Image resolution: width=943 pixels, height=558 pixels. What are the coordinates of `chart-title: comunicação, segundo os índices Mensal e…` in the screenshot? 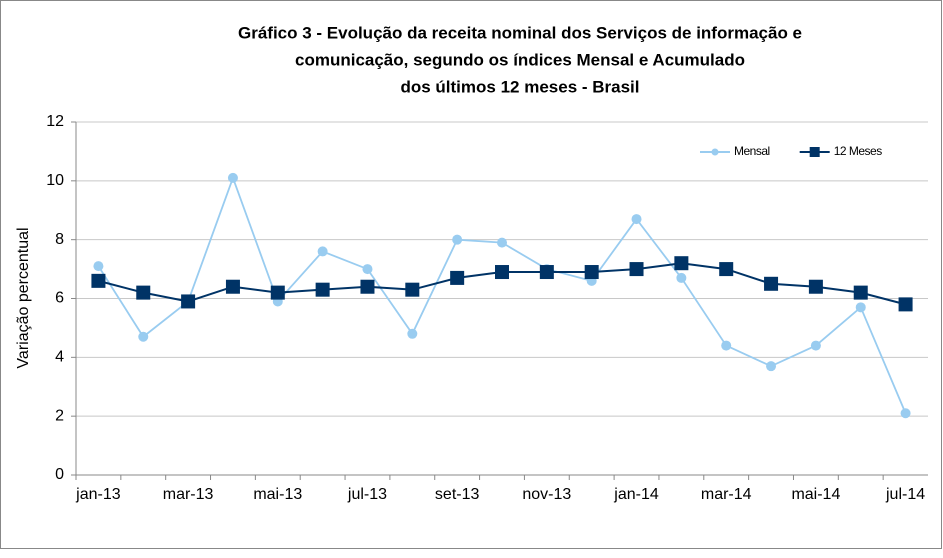 It's located at (520, 59).